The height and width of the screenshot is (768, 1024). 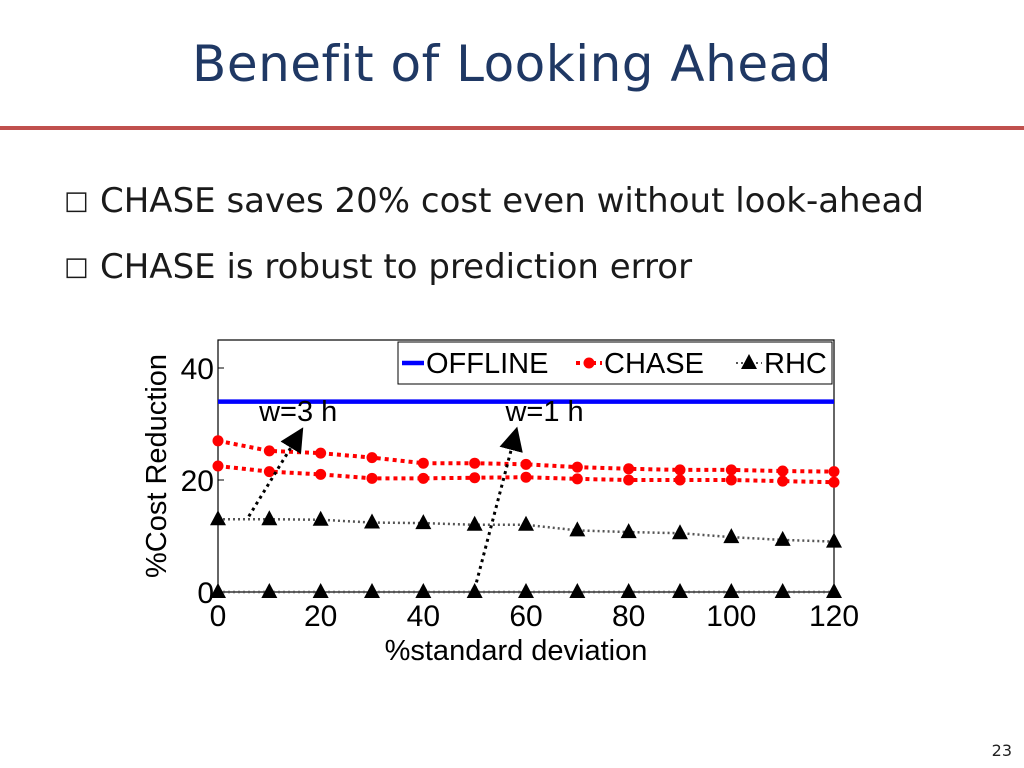 I want to click on annotation-label: w=3 h, so click(x=297, y=412).